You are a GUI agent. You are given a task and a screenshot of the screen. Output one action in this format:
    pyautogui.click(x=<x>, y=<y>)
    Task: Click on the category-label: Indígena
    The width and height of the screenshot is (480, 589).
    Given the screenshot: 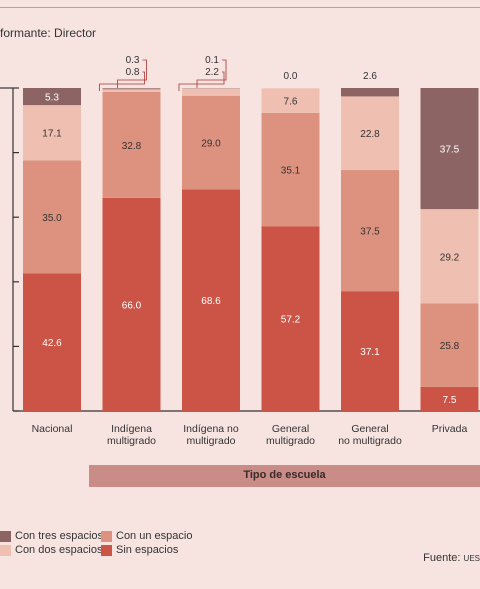 What is the action you would take?
    pyautogui.click(x=131, y=429)
    